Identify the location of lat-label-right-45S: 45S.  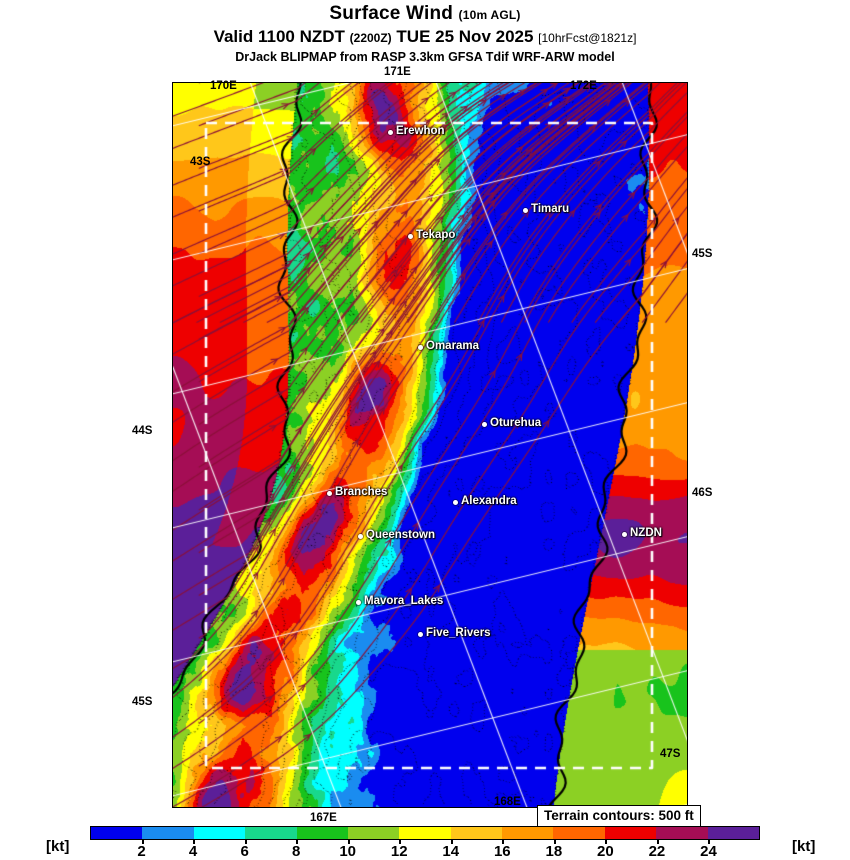
(702, 254).